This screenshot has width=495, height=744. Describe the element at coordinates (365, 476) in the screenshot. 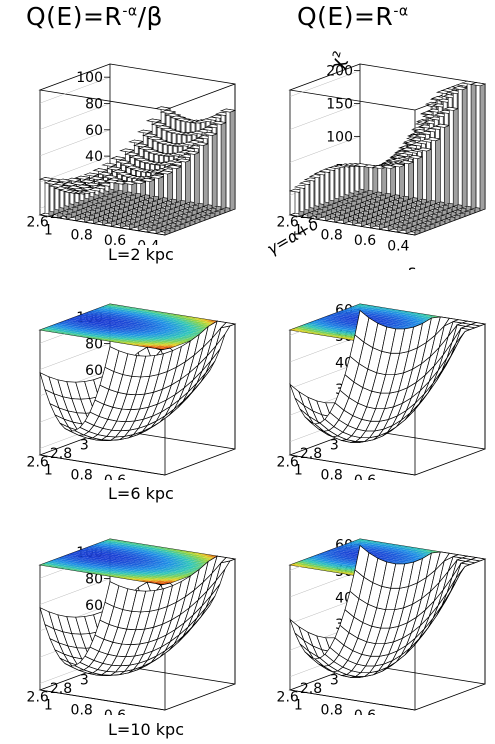

I see `delta-tick-label: 0.6` at that location.